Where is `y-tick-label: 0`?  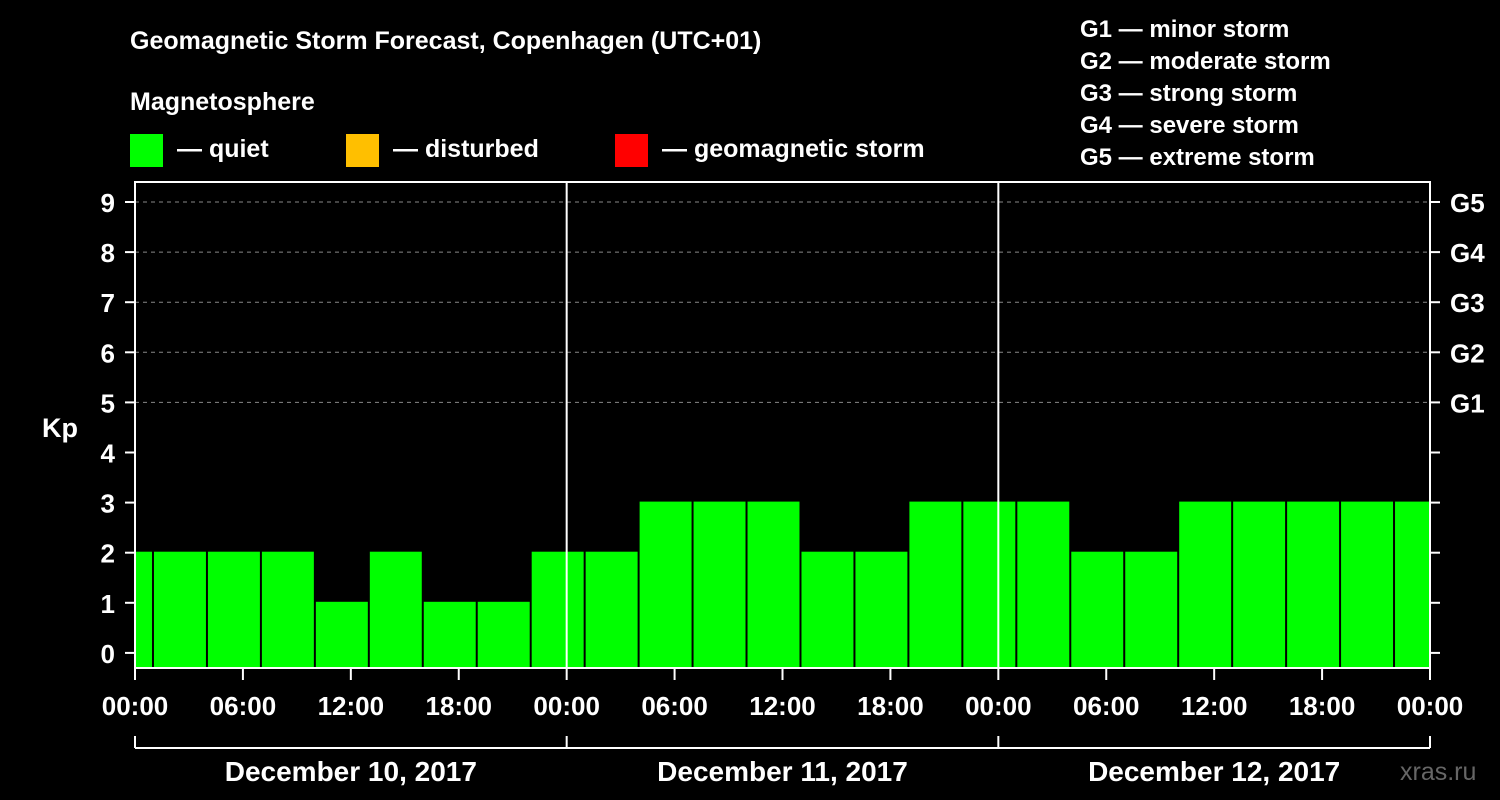
y-tick-label: 0 is located at coordinates (108, 654).